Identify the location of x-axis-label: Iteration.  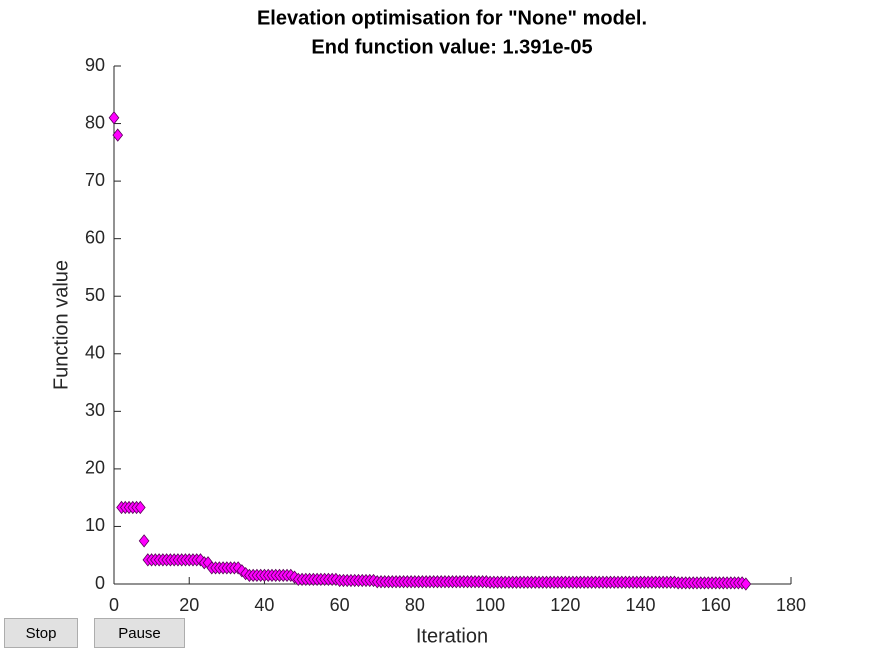
(452, 636).